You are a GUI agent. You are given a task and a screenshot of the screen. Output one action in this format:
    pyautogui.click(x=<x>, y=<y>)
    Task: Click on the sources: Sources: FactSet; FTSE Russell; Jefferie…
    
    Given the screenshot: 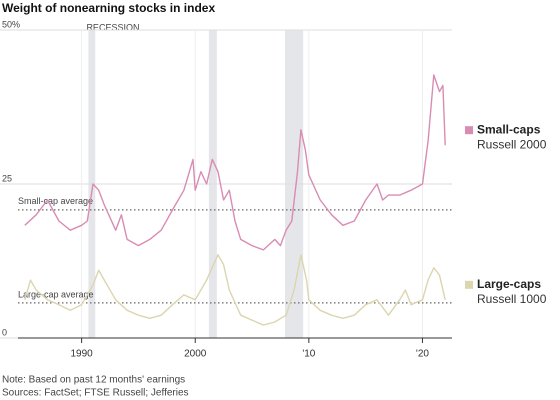 What is the action you would take?
    pyautogui.click(x=95, y=393)
    